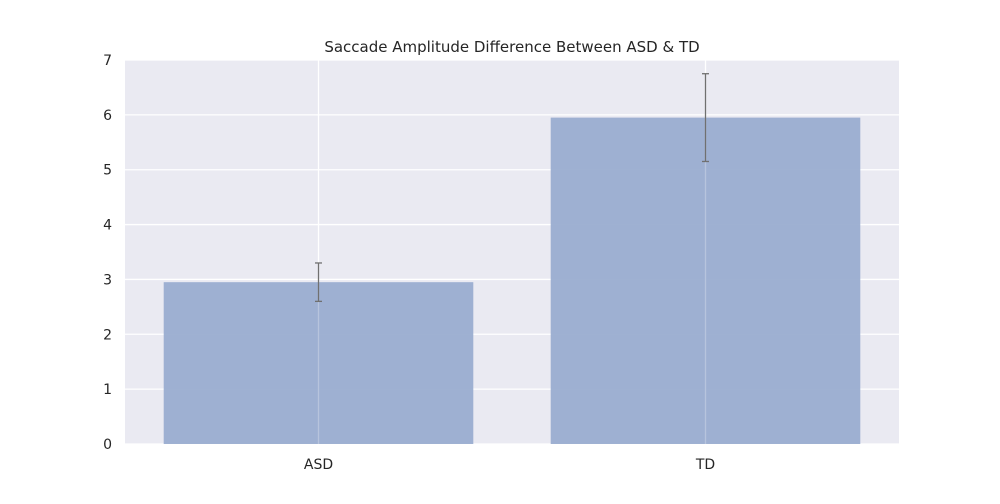 This screenshot has height=504, width=1000. Describe the element at coordinates (107, 171) in the screenshot. I see `y-tick-label: 5` at that location.